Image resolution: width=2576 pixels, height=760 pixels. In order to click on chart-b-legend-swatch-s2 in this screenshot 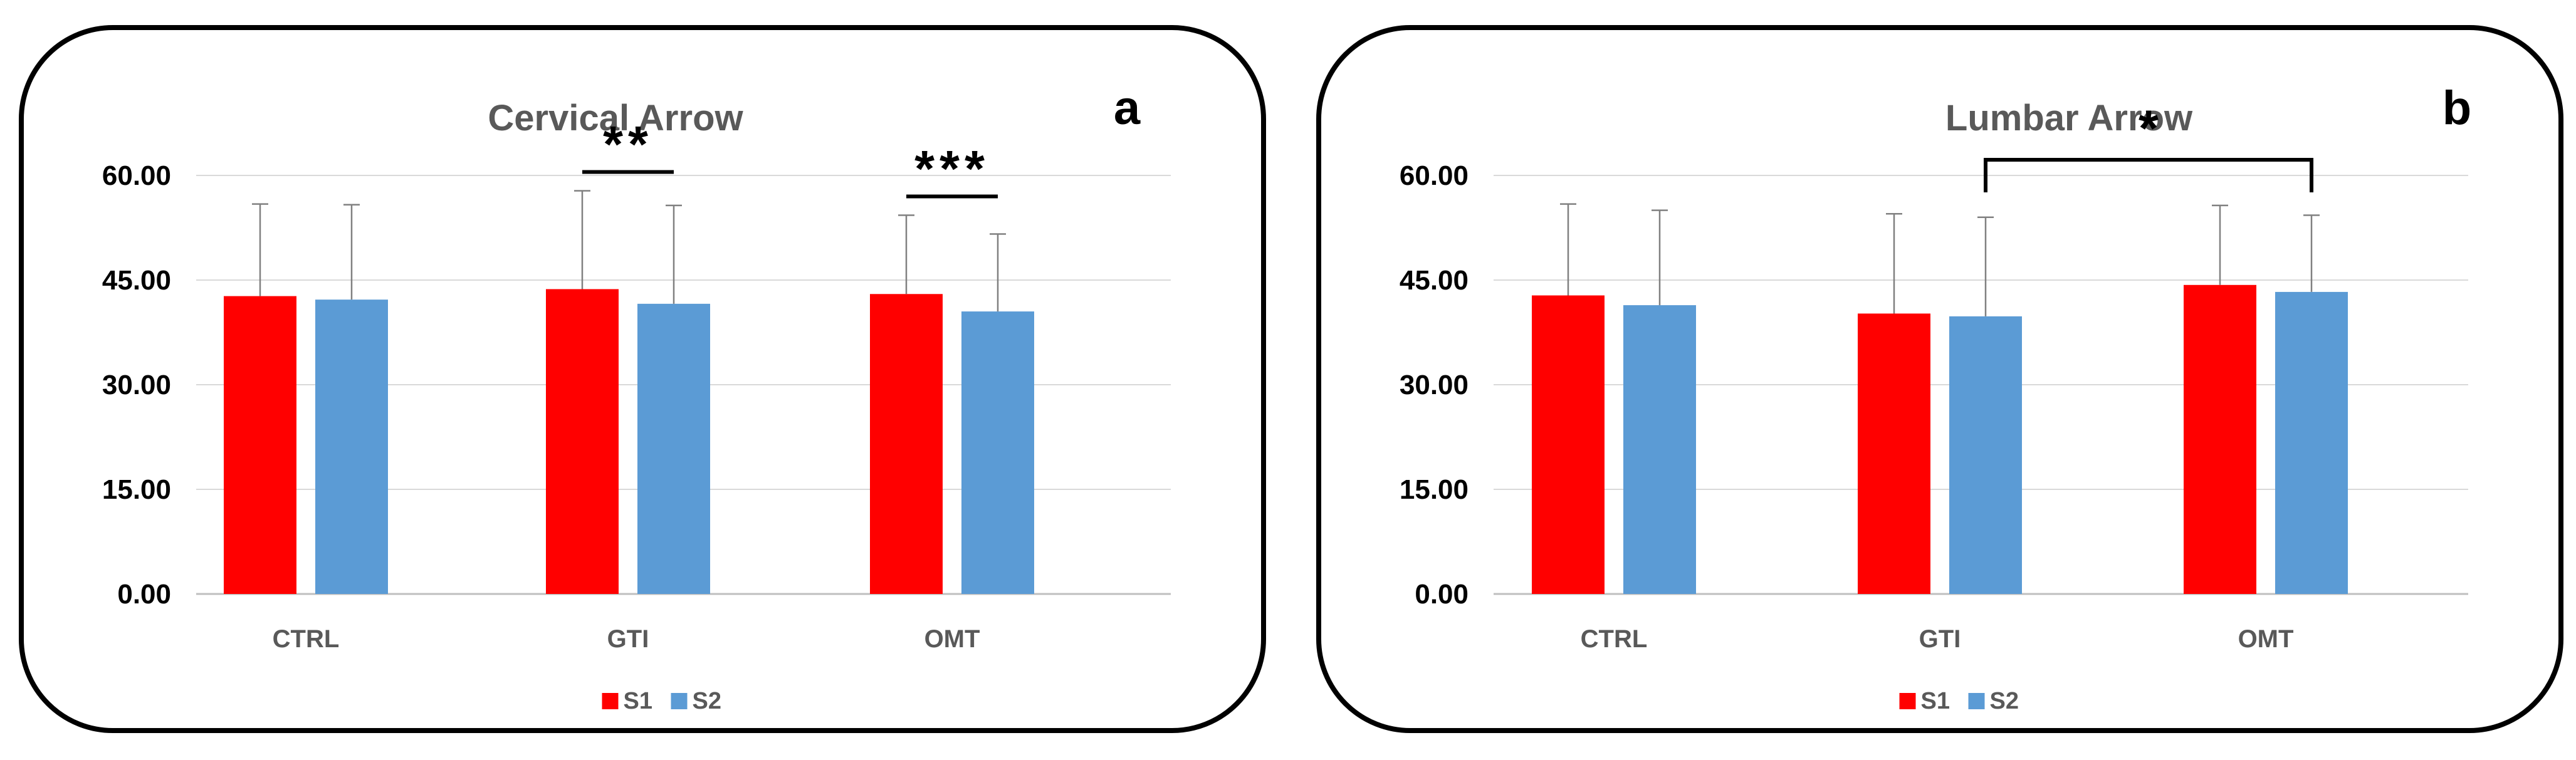, I will do `click(1976, 701)`.